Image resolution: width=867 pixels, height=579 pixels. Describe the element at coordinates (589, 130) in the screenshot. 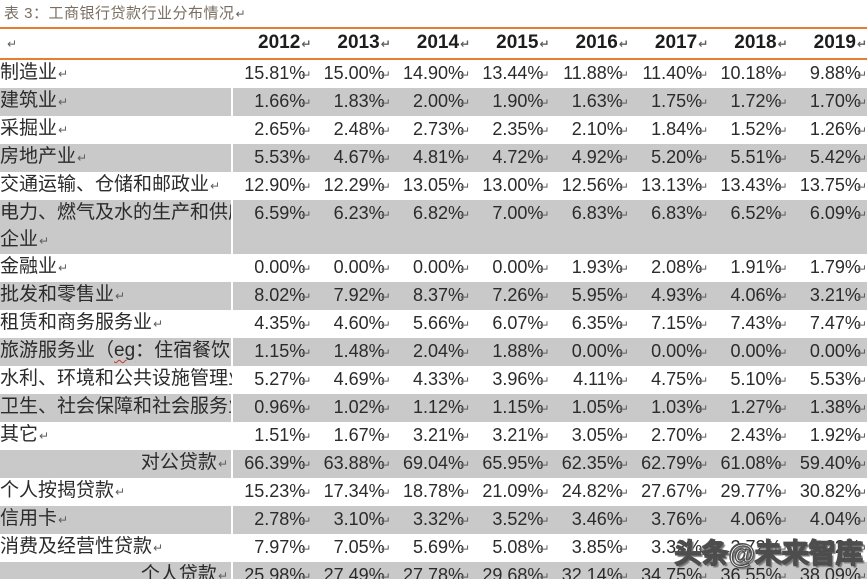

I see `value-cell: 2.10%↵` at that location.